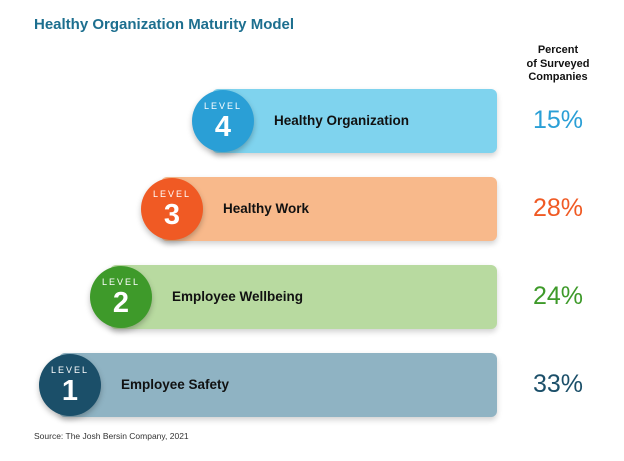 The image size is (624, 461). Describe the element at coordinates (70, 391) in the screenshot. I see `level-number: 1` at that location.